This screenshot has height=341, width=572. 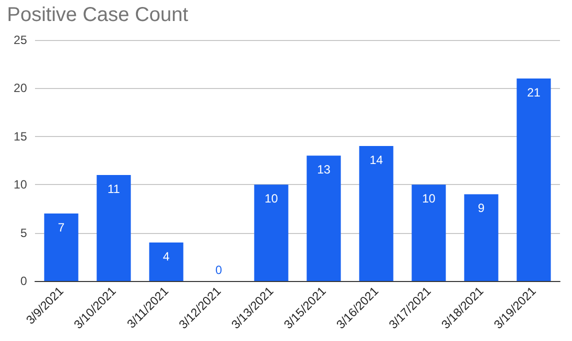 I want to click on data-label: 13, so click(x=324, y=169).